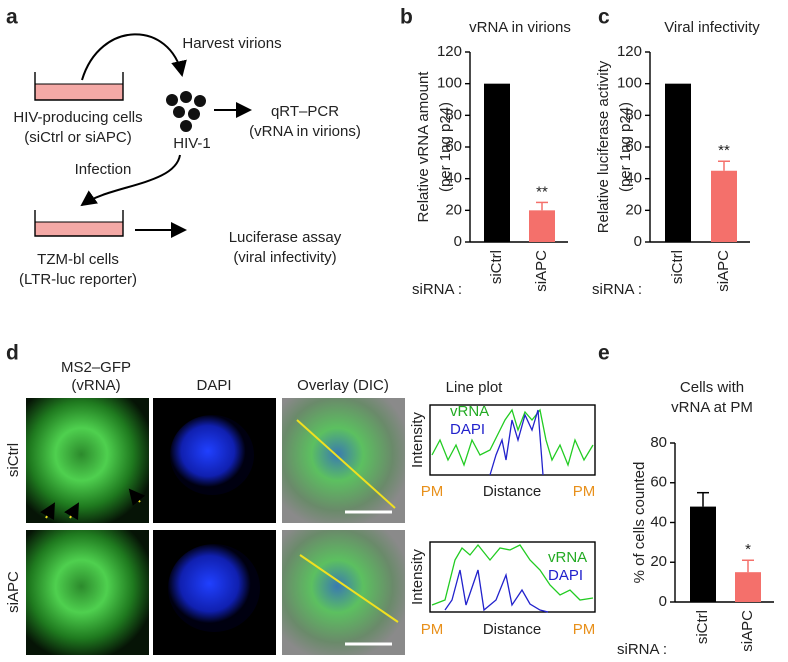  What do you see at coordinates (96, 367) in the screenshot?
I see `column-header: MS2–GFP` at bounding box center [96, 367].